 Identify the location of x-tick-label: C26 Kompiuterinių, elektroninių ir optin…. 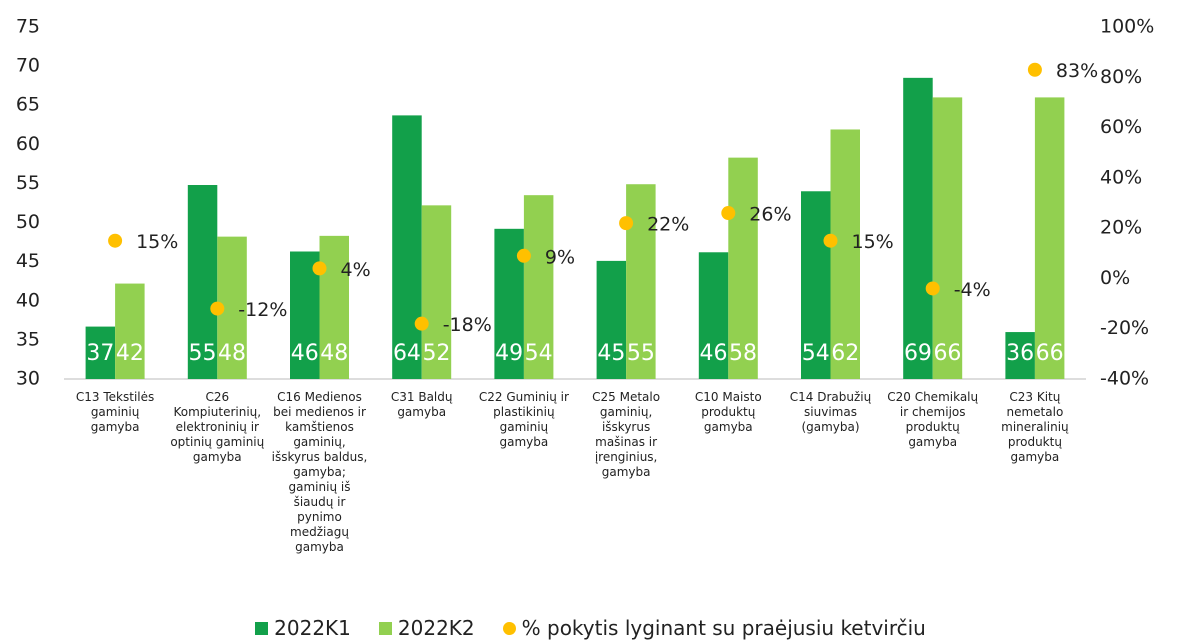
(217, 427).